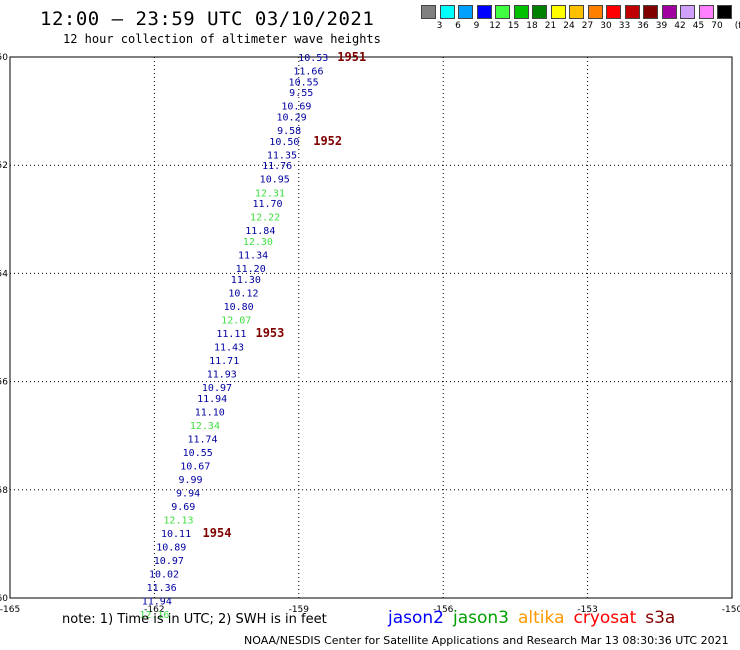 This screenshot has width=740, height=650. Describe the element at coordinates (284, 142) in the screenshot. I see `swh-label: 10.50` at that location.